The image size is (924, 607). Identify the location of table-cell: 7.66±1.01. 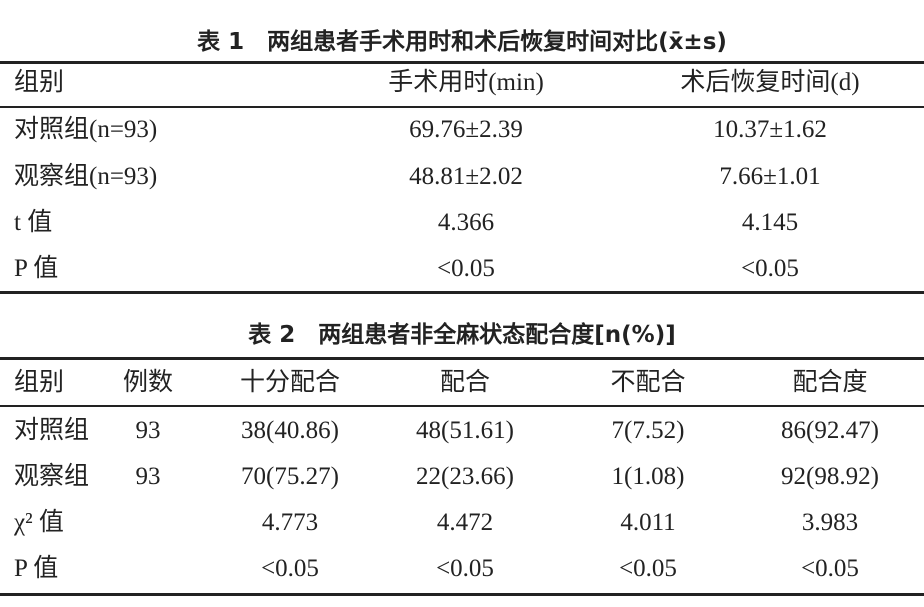
(770, 176).